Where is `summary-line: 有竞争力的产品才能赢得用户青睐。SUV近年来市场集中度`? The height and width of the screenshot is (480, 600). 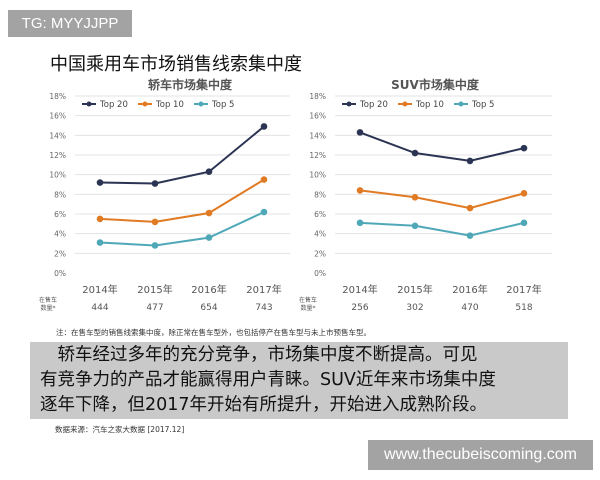
summary-line: 有竞争力的产品才能赢得用户青睐。SUV近年来市场集中度 is located at coordinates (268, 380).